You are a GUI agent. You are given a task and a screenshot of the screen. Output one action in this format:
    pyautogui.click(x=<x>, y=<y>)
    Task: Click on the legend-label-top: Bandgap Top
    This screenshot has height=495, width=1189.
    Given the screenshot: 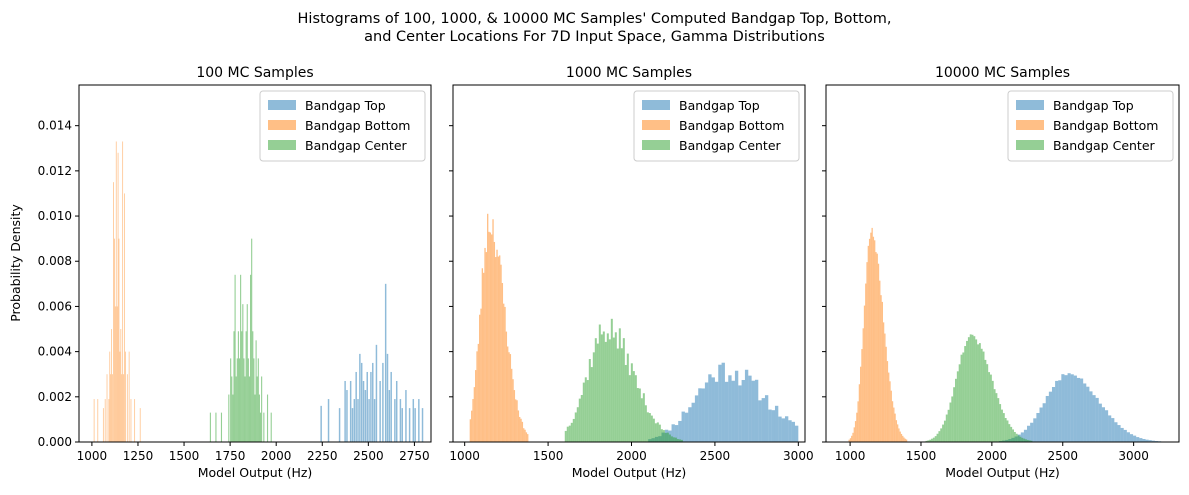 What is the action you would take?
    pyautogui.click(x=1093, y=105)
    